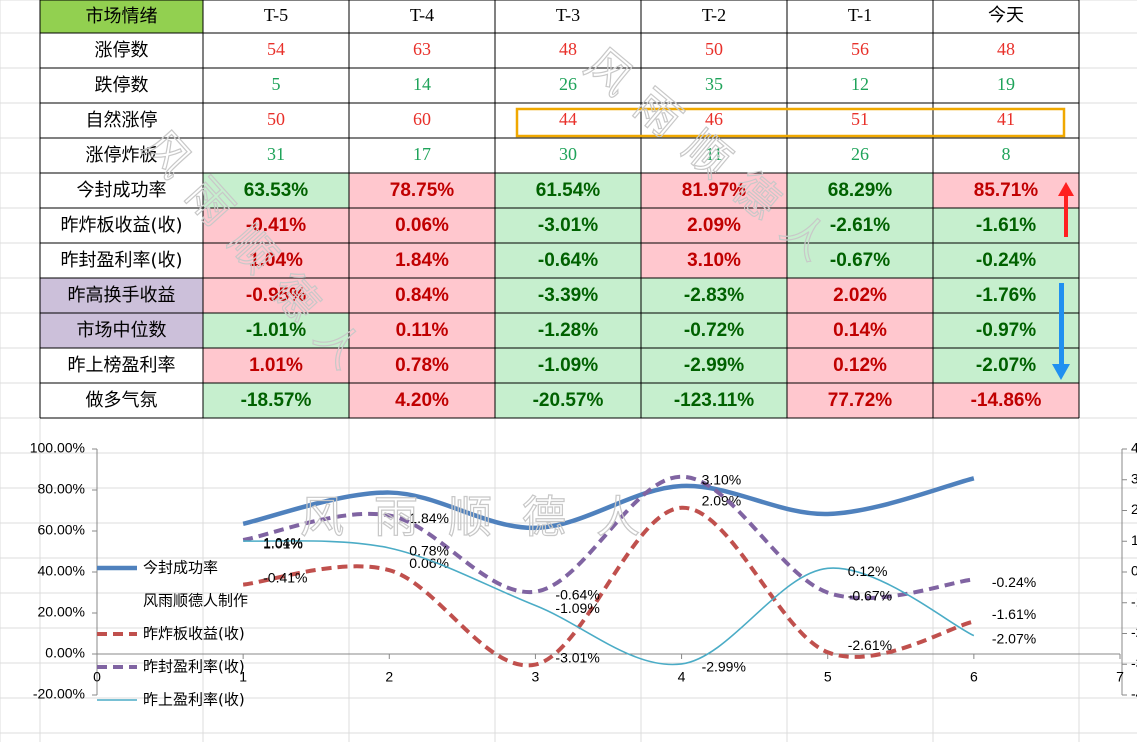 This screenshot has height=746, width=1137. What do you see at coordinates (195, 601) in the screenshot?
I see `legend-note: 风雨顺德人制作` at bounding box center [195, 601].